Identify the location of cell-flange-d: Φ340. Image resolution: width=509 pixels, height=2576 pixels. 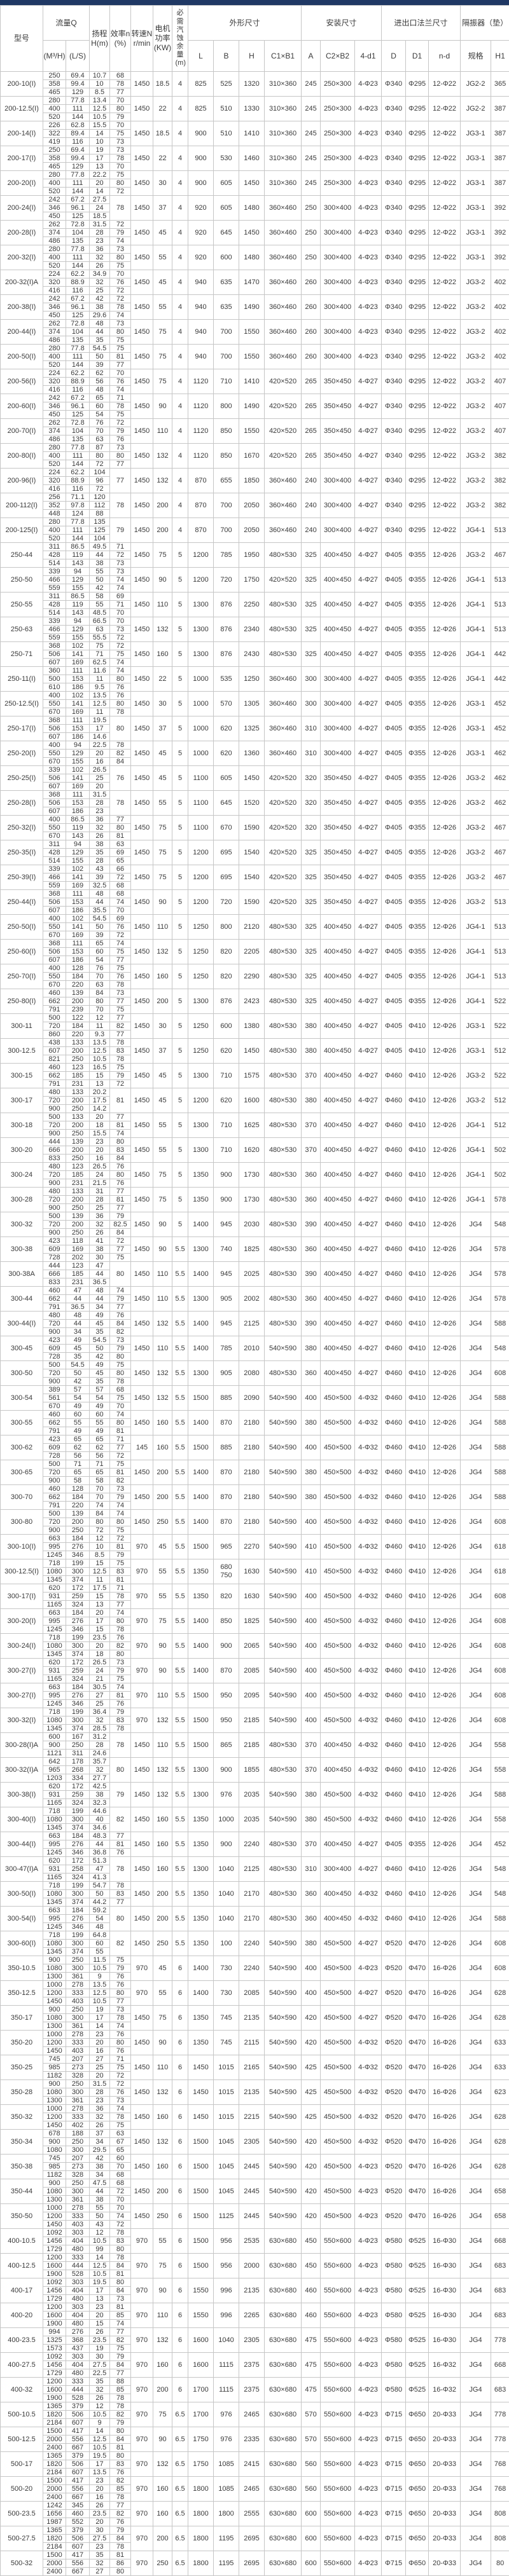
(394, 530).